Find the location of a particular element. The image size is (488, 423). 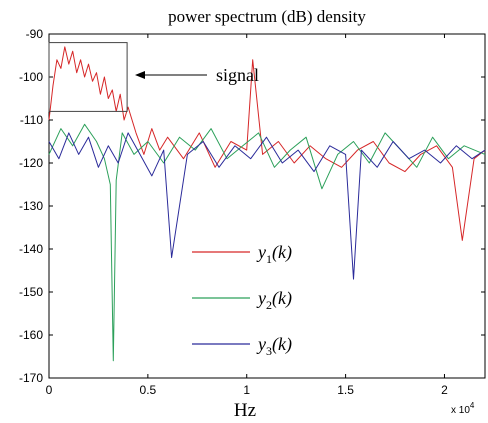

x-axis-multiplier-exponent: 4 is located at coordinates (472, 405).